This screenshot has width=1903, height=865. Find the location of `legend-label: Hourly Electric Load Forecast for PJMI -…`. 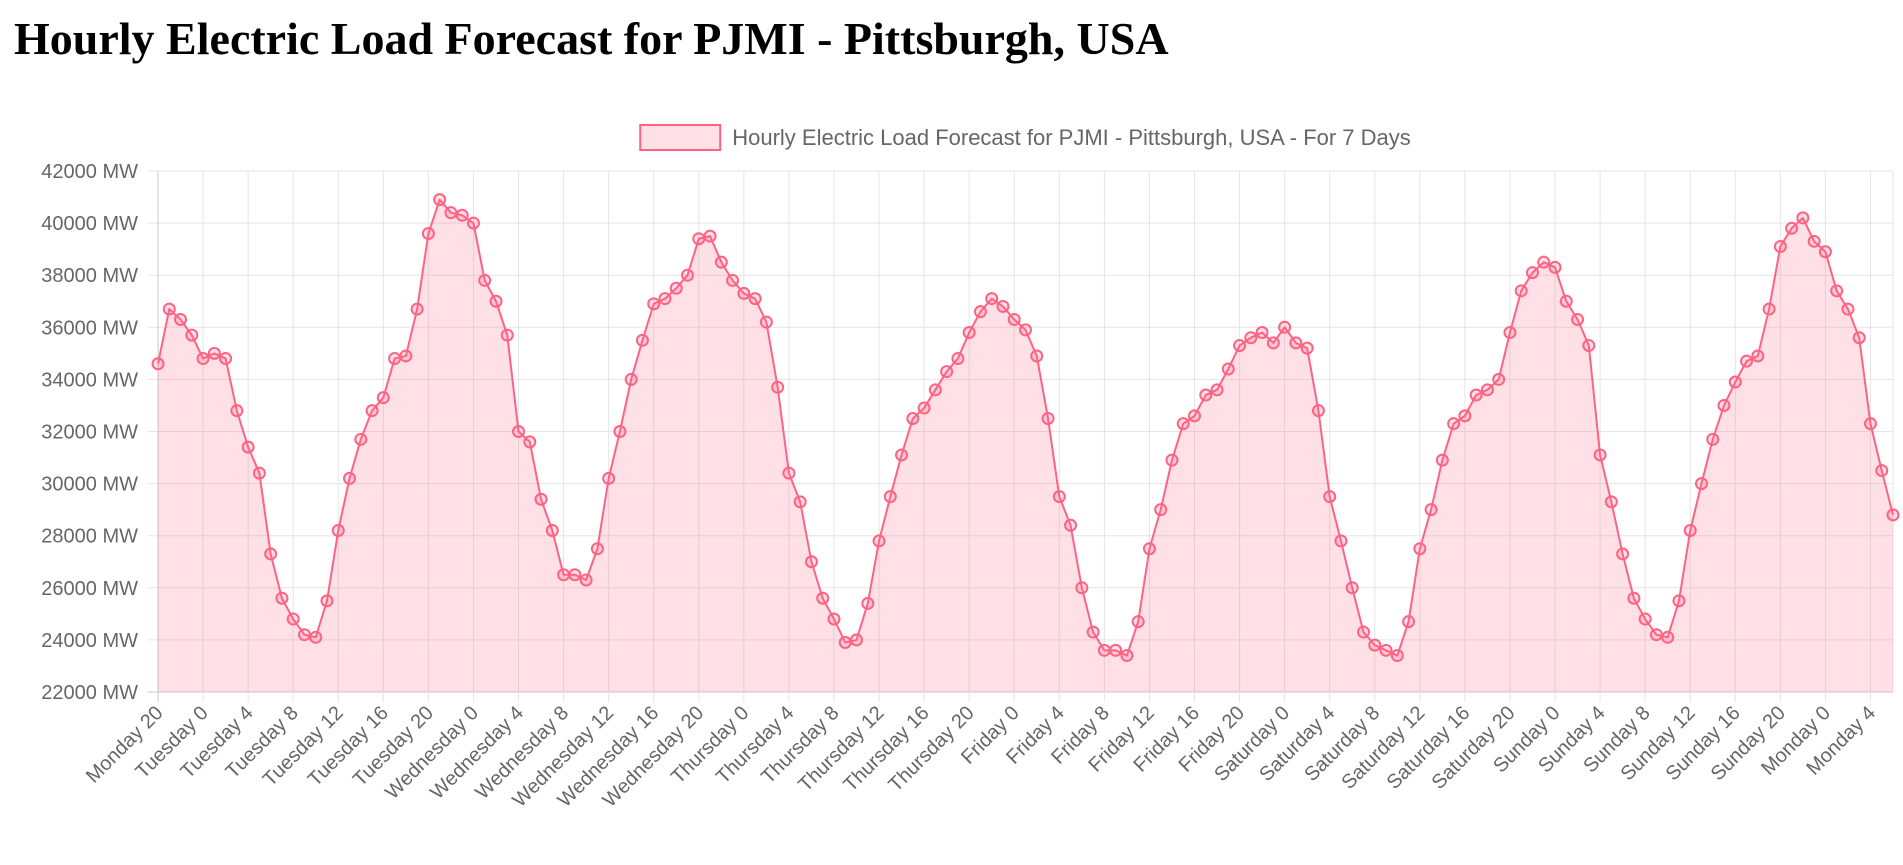

legend-label: Hourly Electric Load Forecast for PJMI -… is located at coordinates (1071, 137).